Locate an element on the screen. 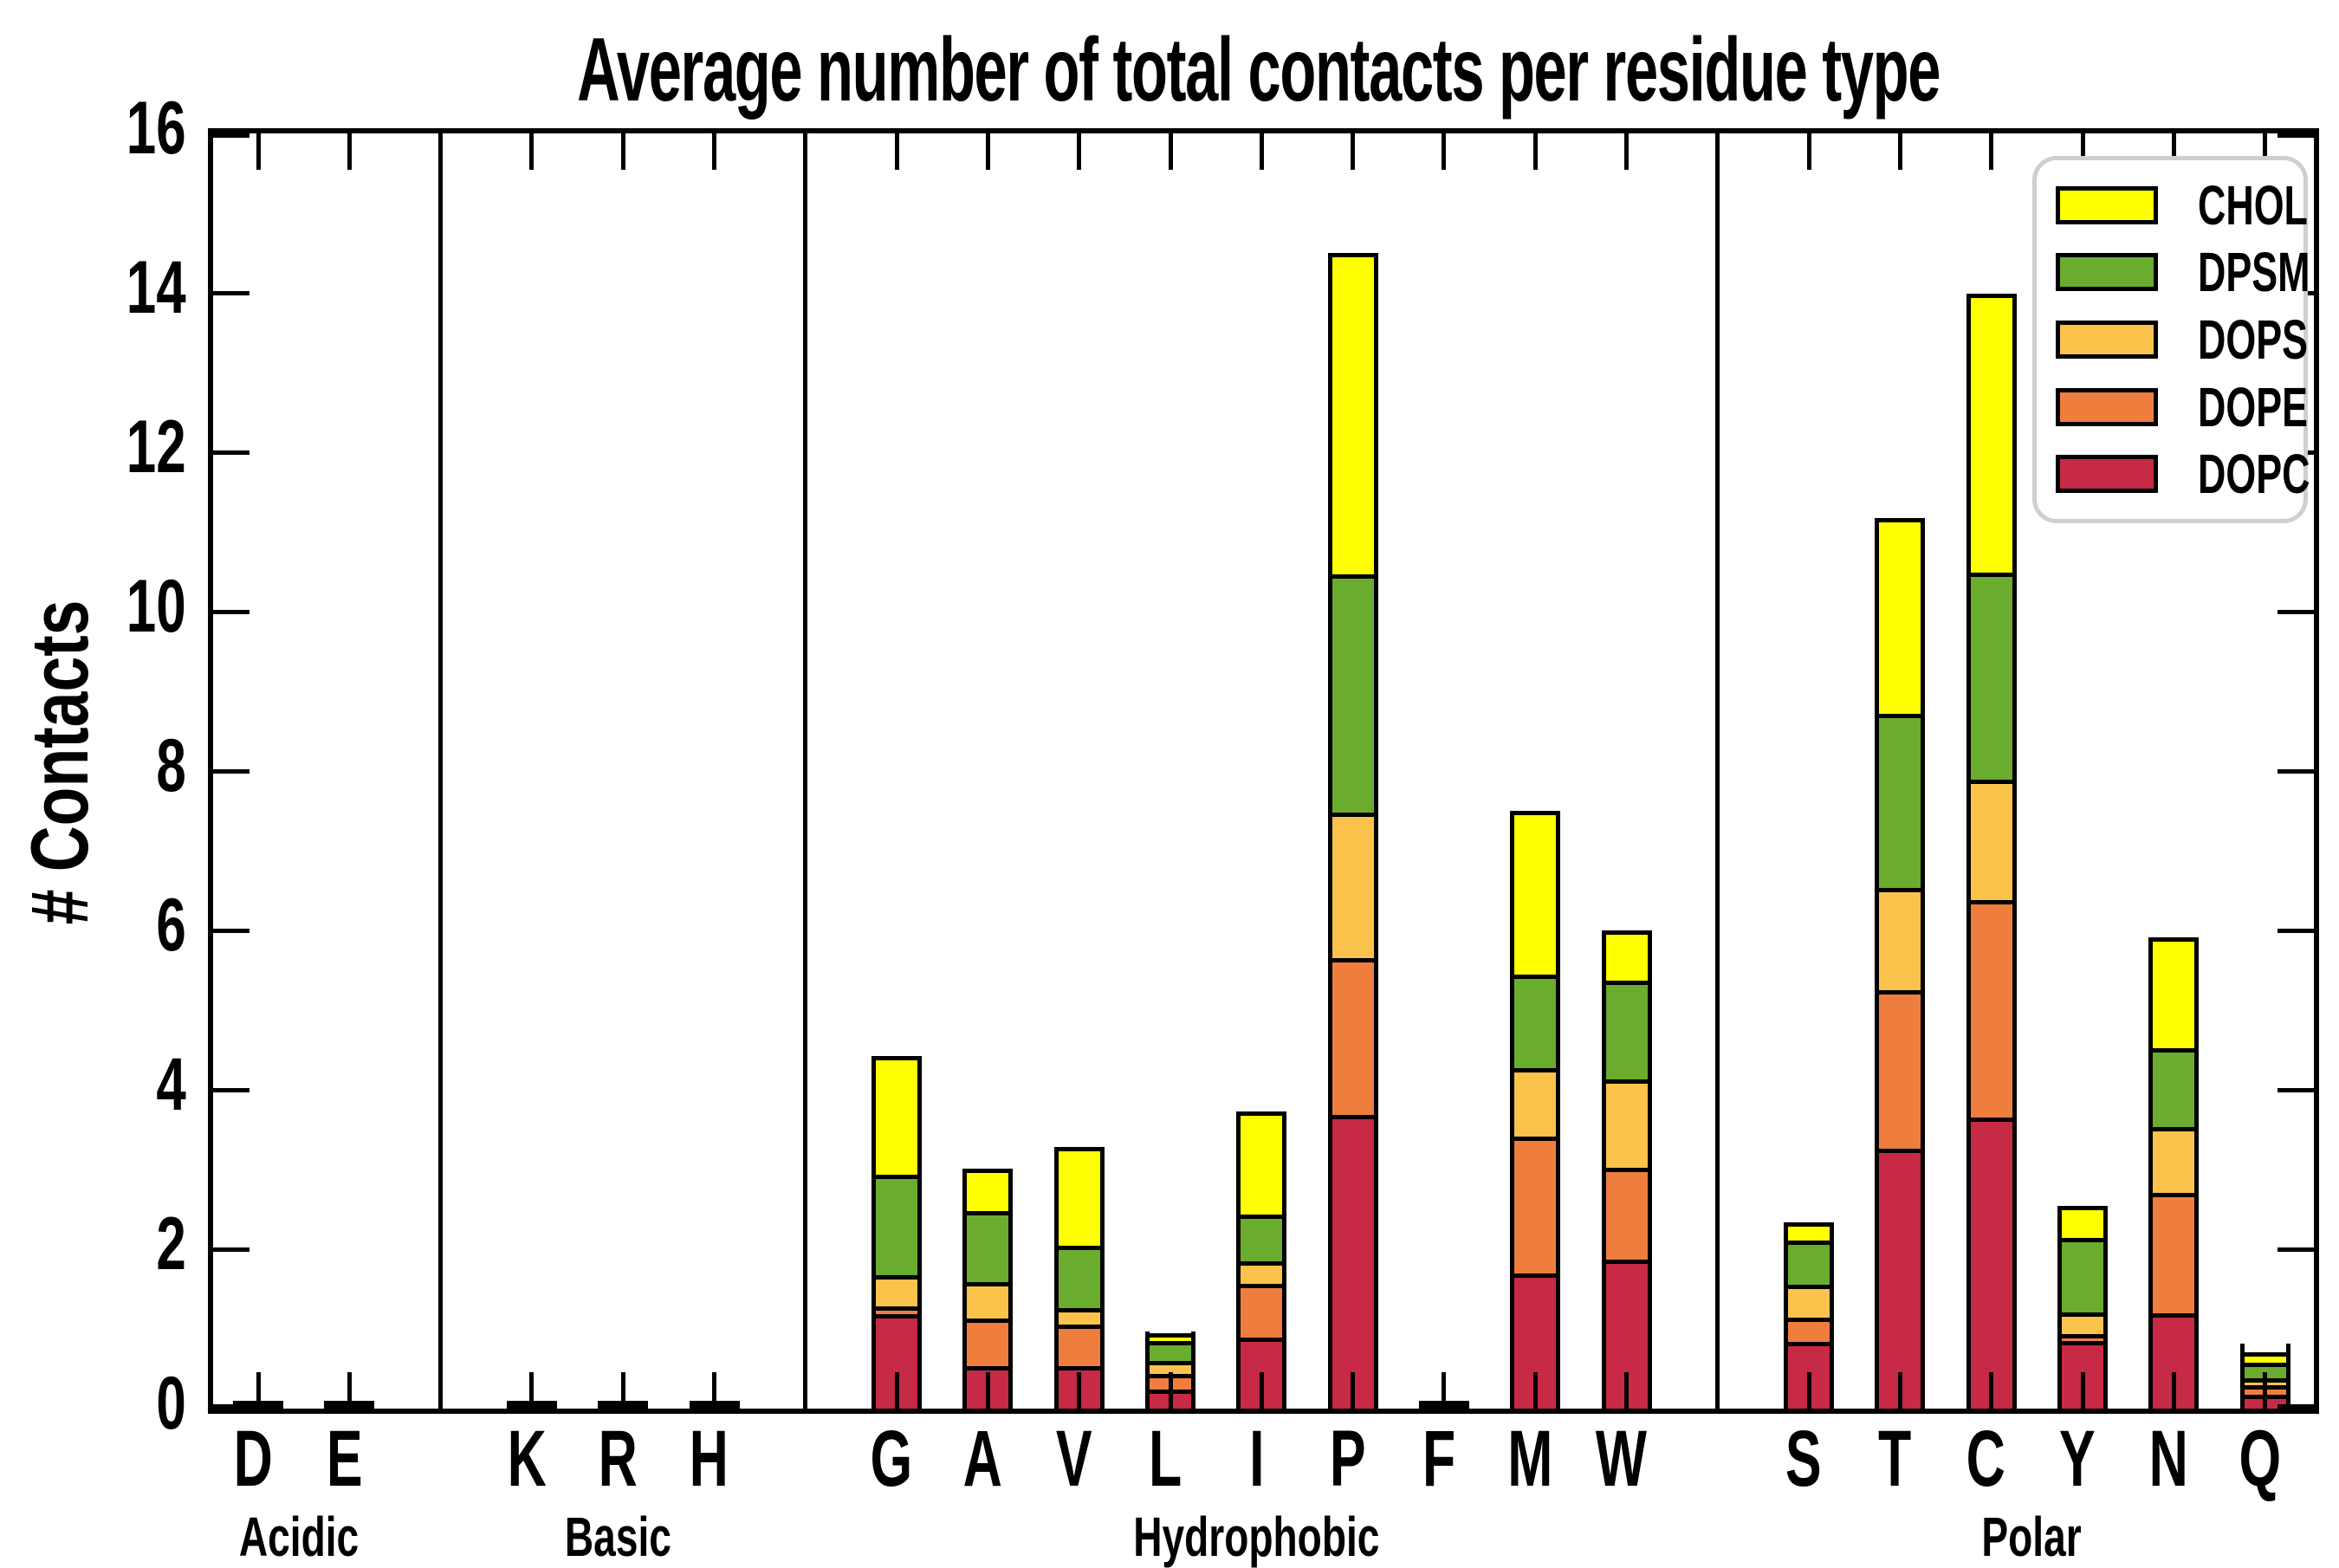 This screenshot has width=2339, height=1568. bar-segment-V-DOPS is located at coordinates (1079, 1316).